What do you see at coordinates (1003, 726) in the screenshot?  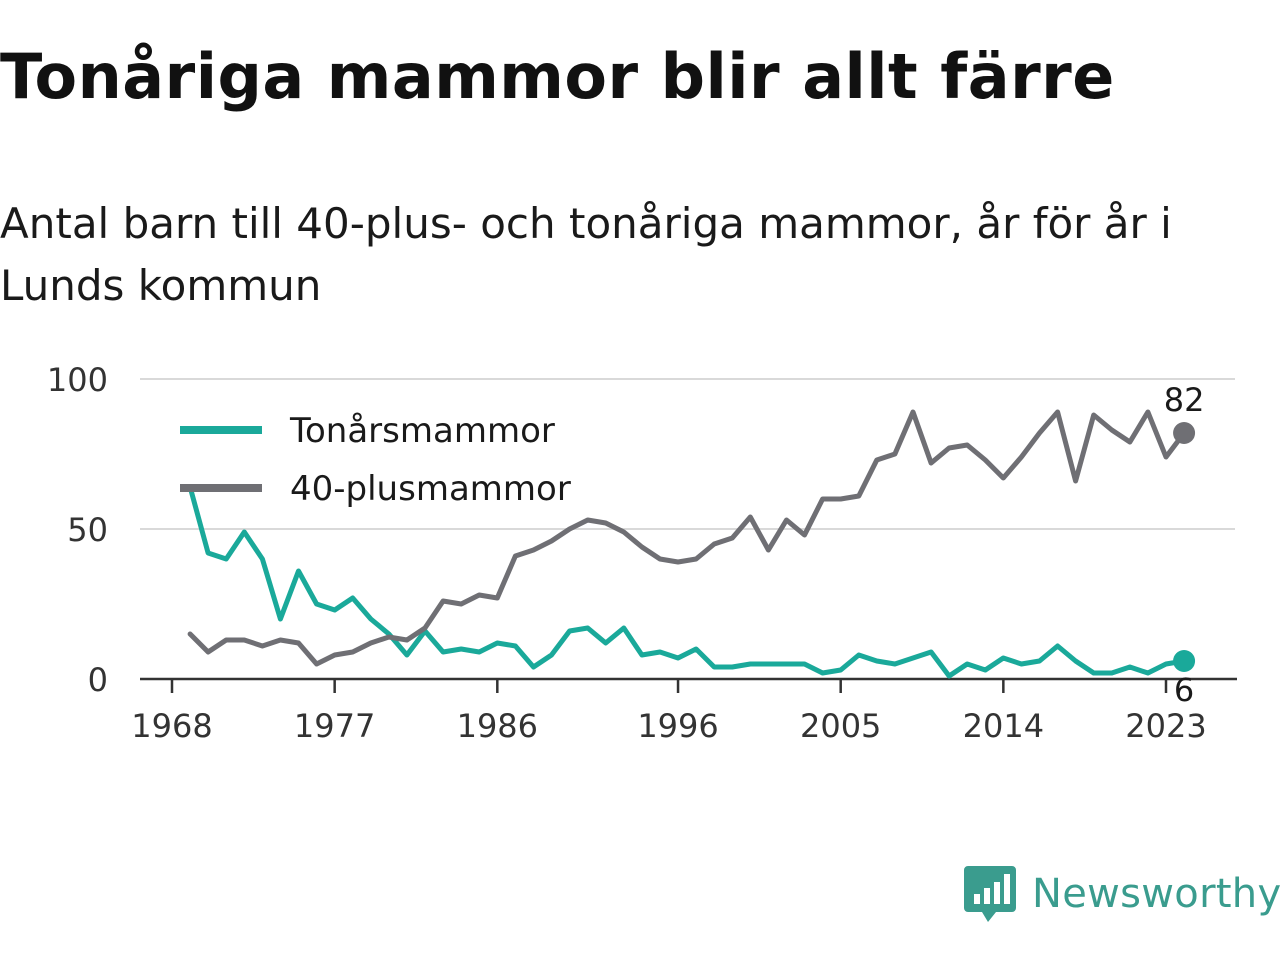 I see `x-tick-label: 2014` at bounding box center [1003, 726].